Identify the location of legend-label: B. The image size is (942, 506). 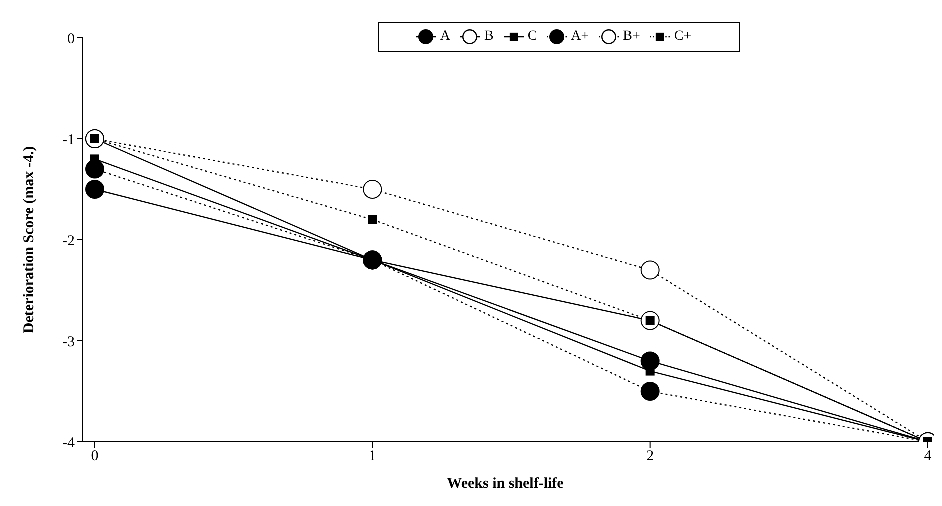
(489, 36).